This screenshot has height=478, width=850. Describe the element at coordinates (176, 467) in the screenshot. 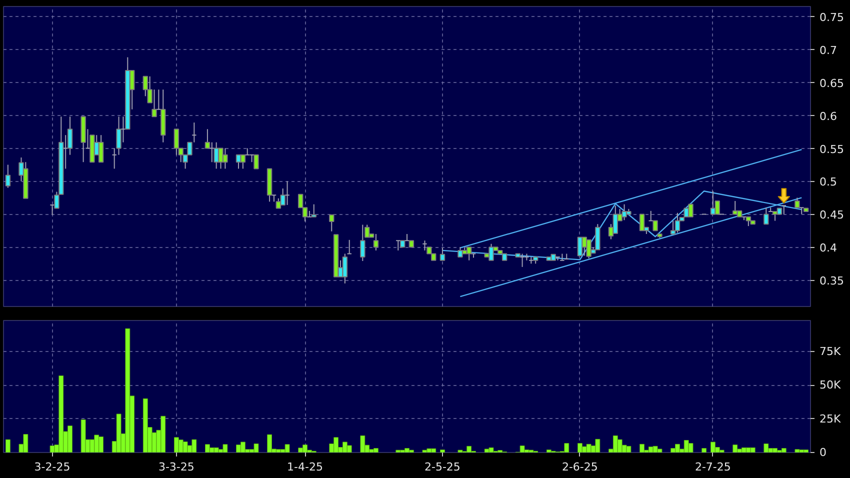

I see `x-tick-label: 3-3-25` at that location.